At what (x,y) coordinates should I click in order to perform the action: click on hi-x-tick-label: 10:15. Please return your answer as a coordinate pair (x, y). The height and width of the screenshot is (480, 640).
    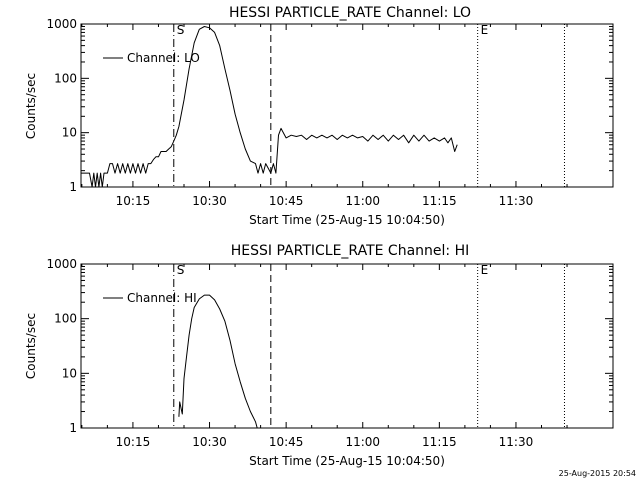
    Looking at the image, I should click on (133, 442).